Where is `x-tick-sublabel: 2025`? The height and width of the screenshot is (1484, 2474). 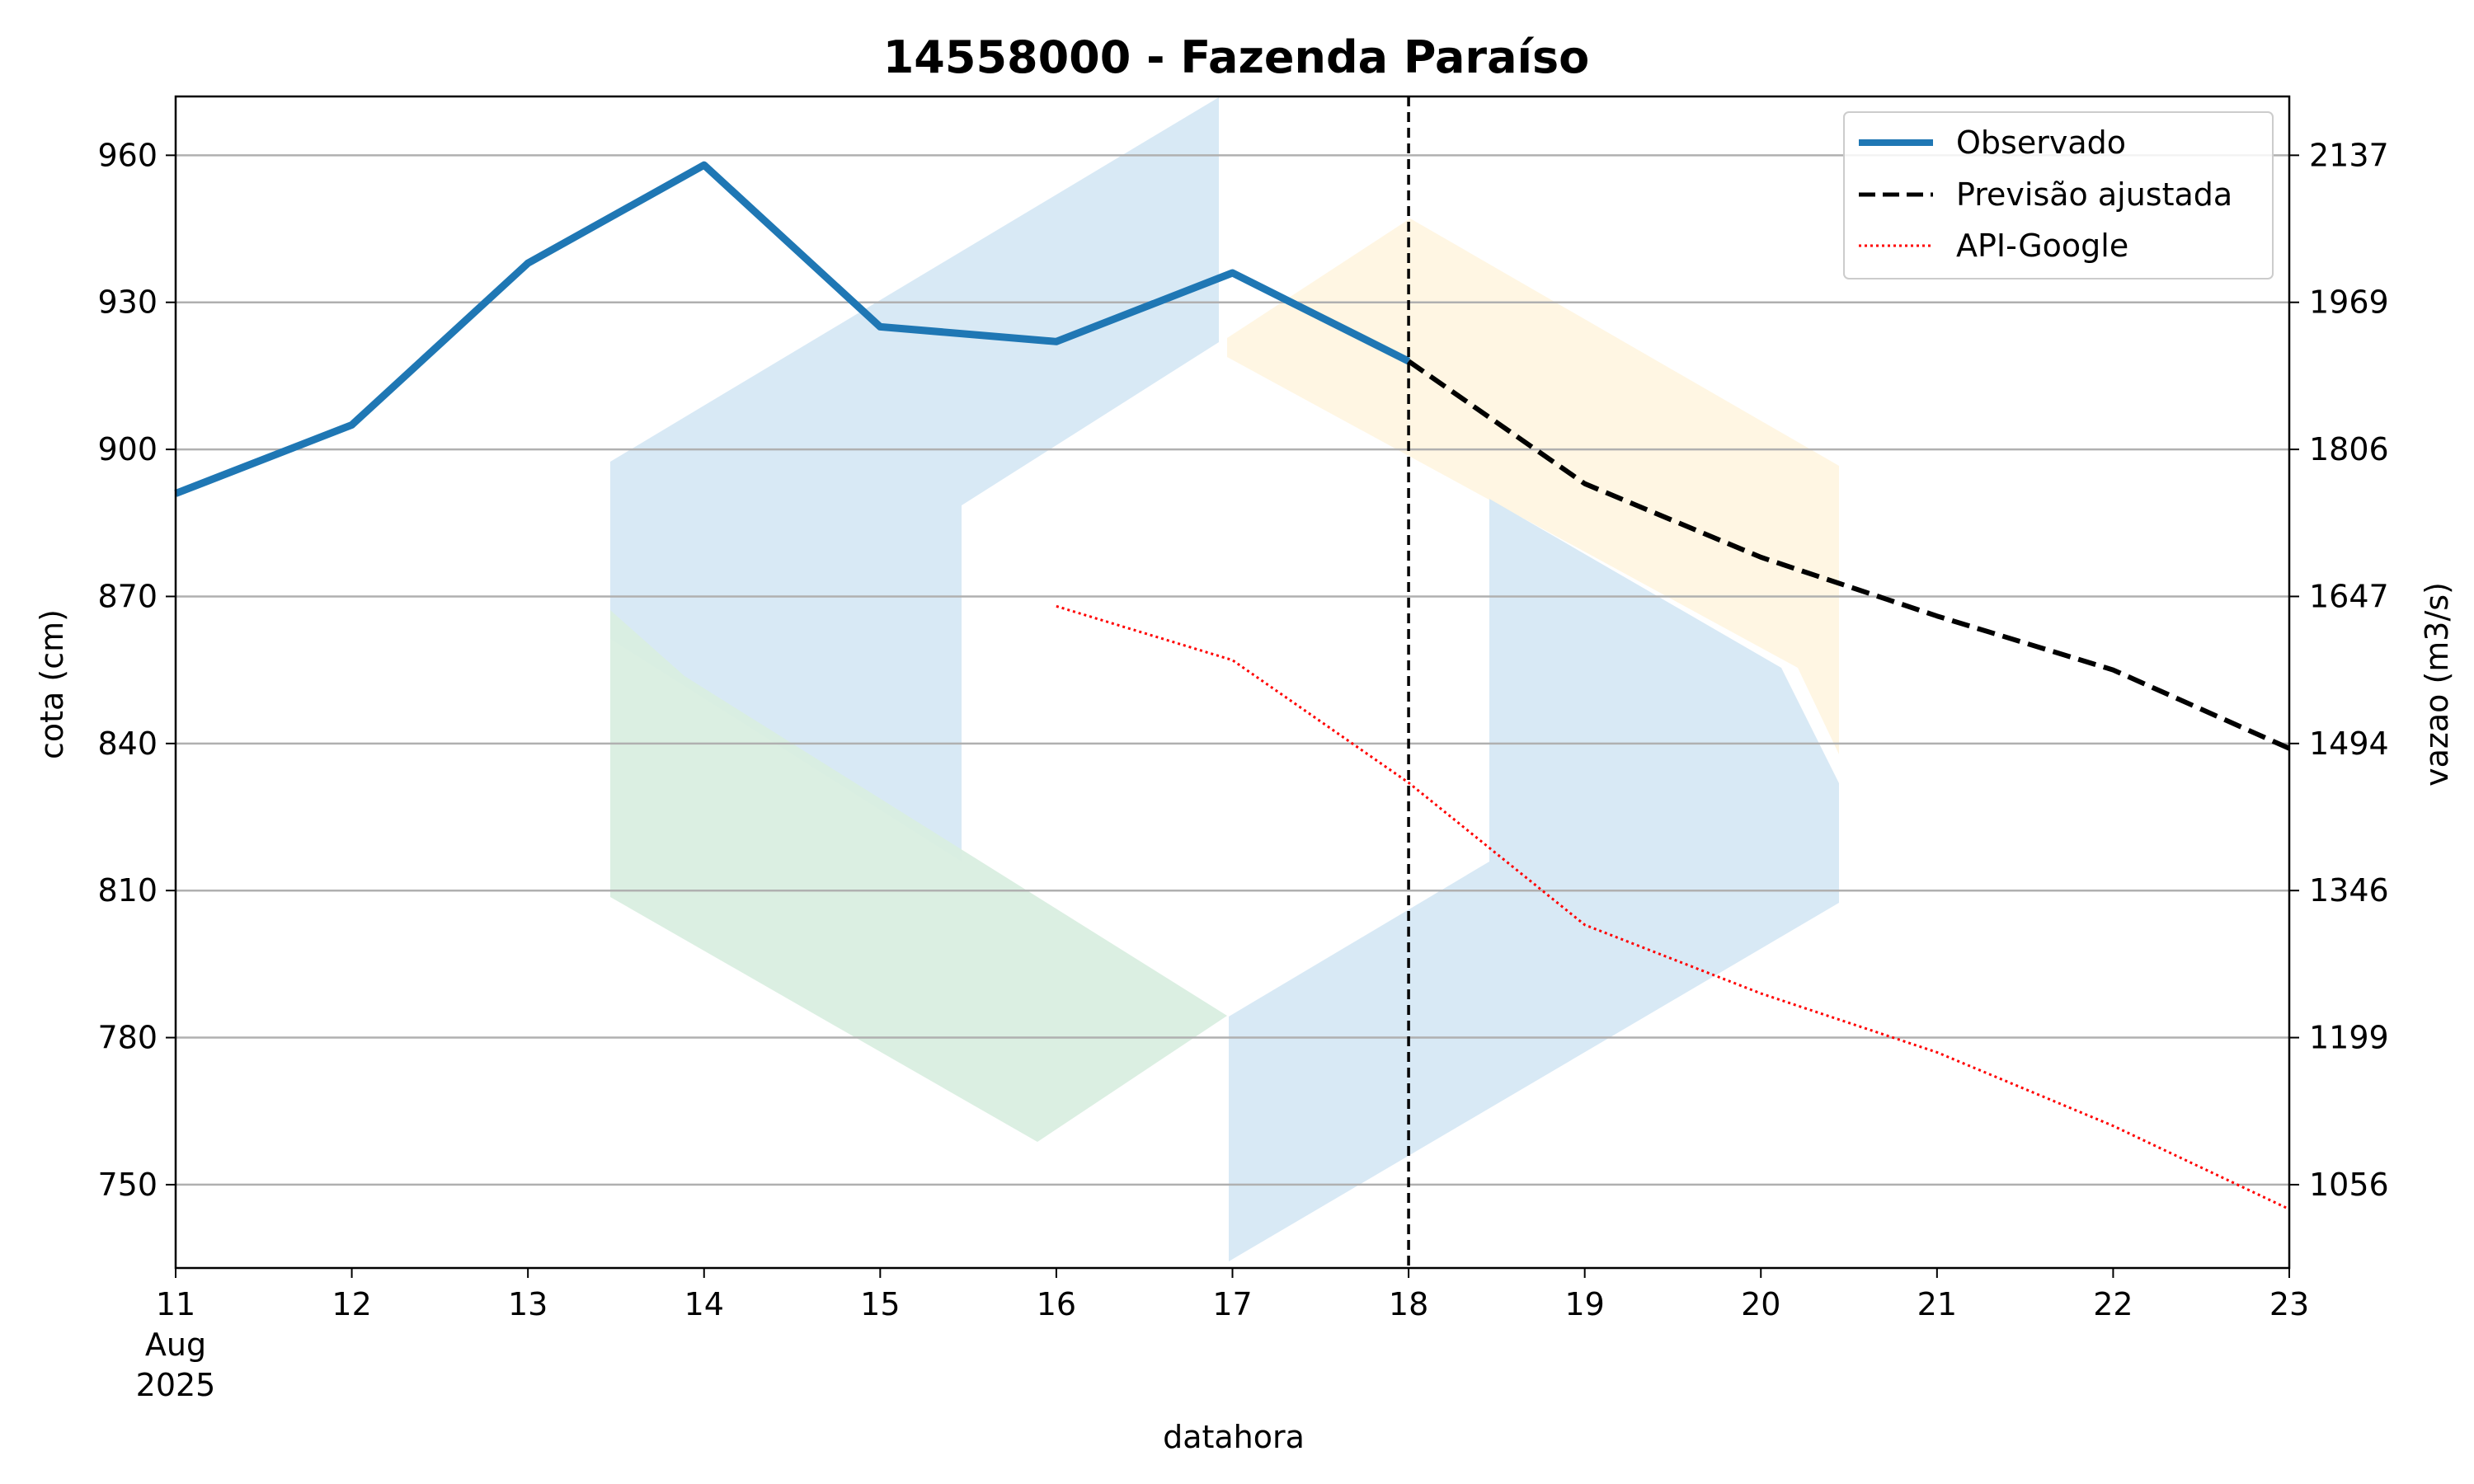
x-tick-sublabel: 2025 is located at coordinates (176, 1385).